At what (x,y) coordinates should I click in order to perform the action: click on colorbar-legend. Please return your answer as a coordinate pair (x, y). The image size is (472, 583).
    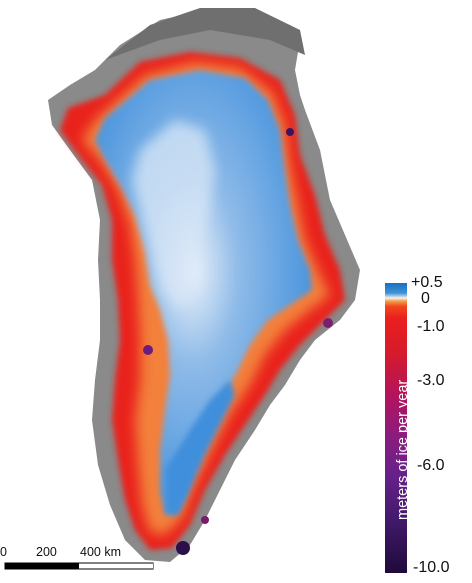
    Looking at the image, I should click on (396, 428).